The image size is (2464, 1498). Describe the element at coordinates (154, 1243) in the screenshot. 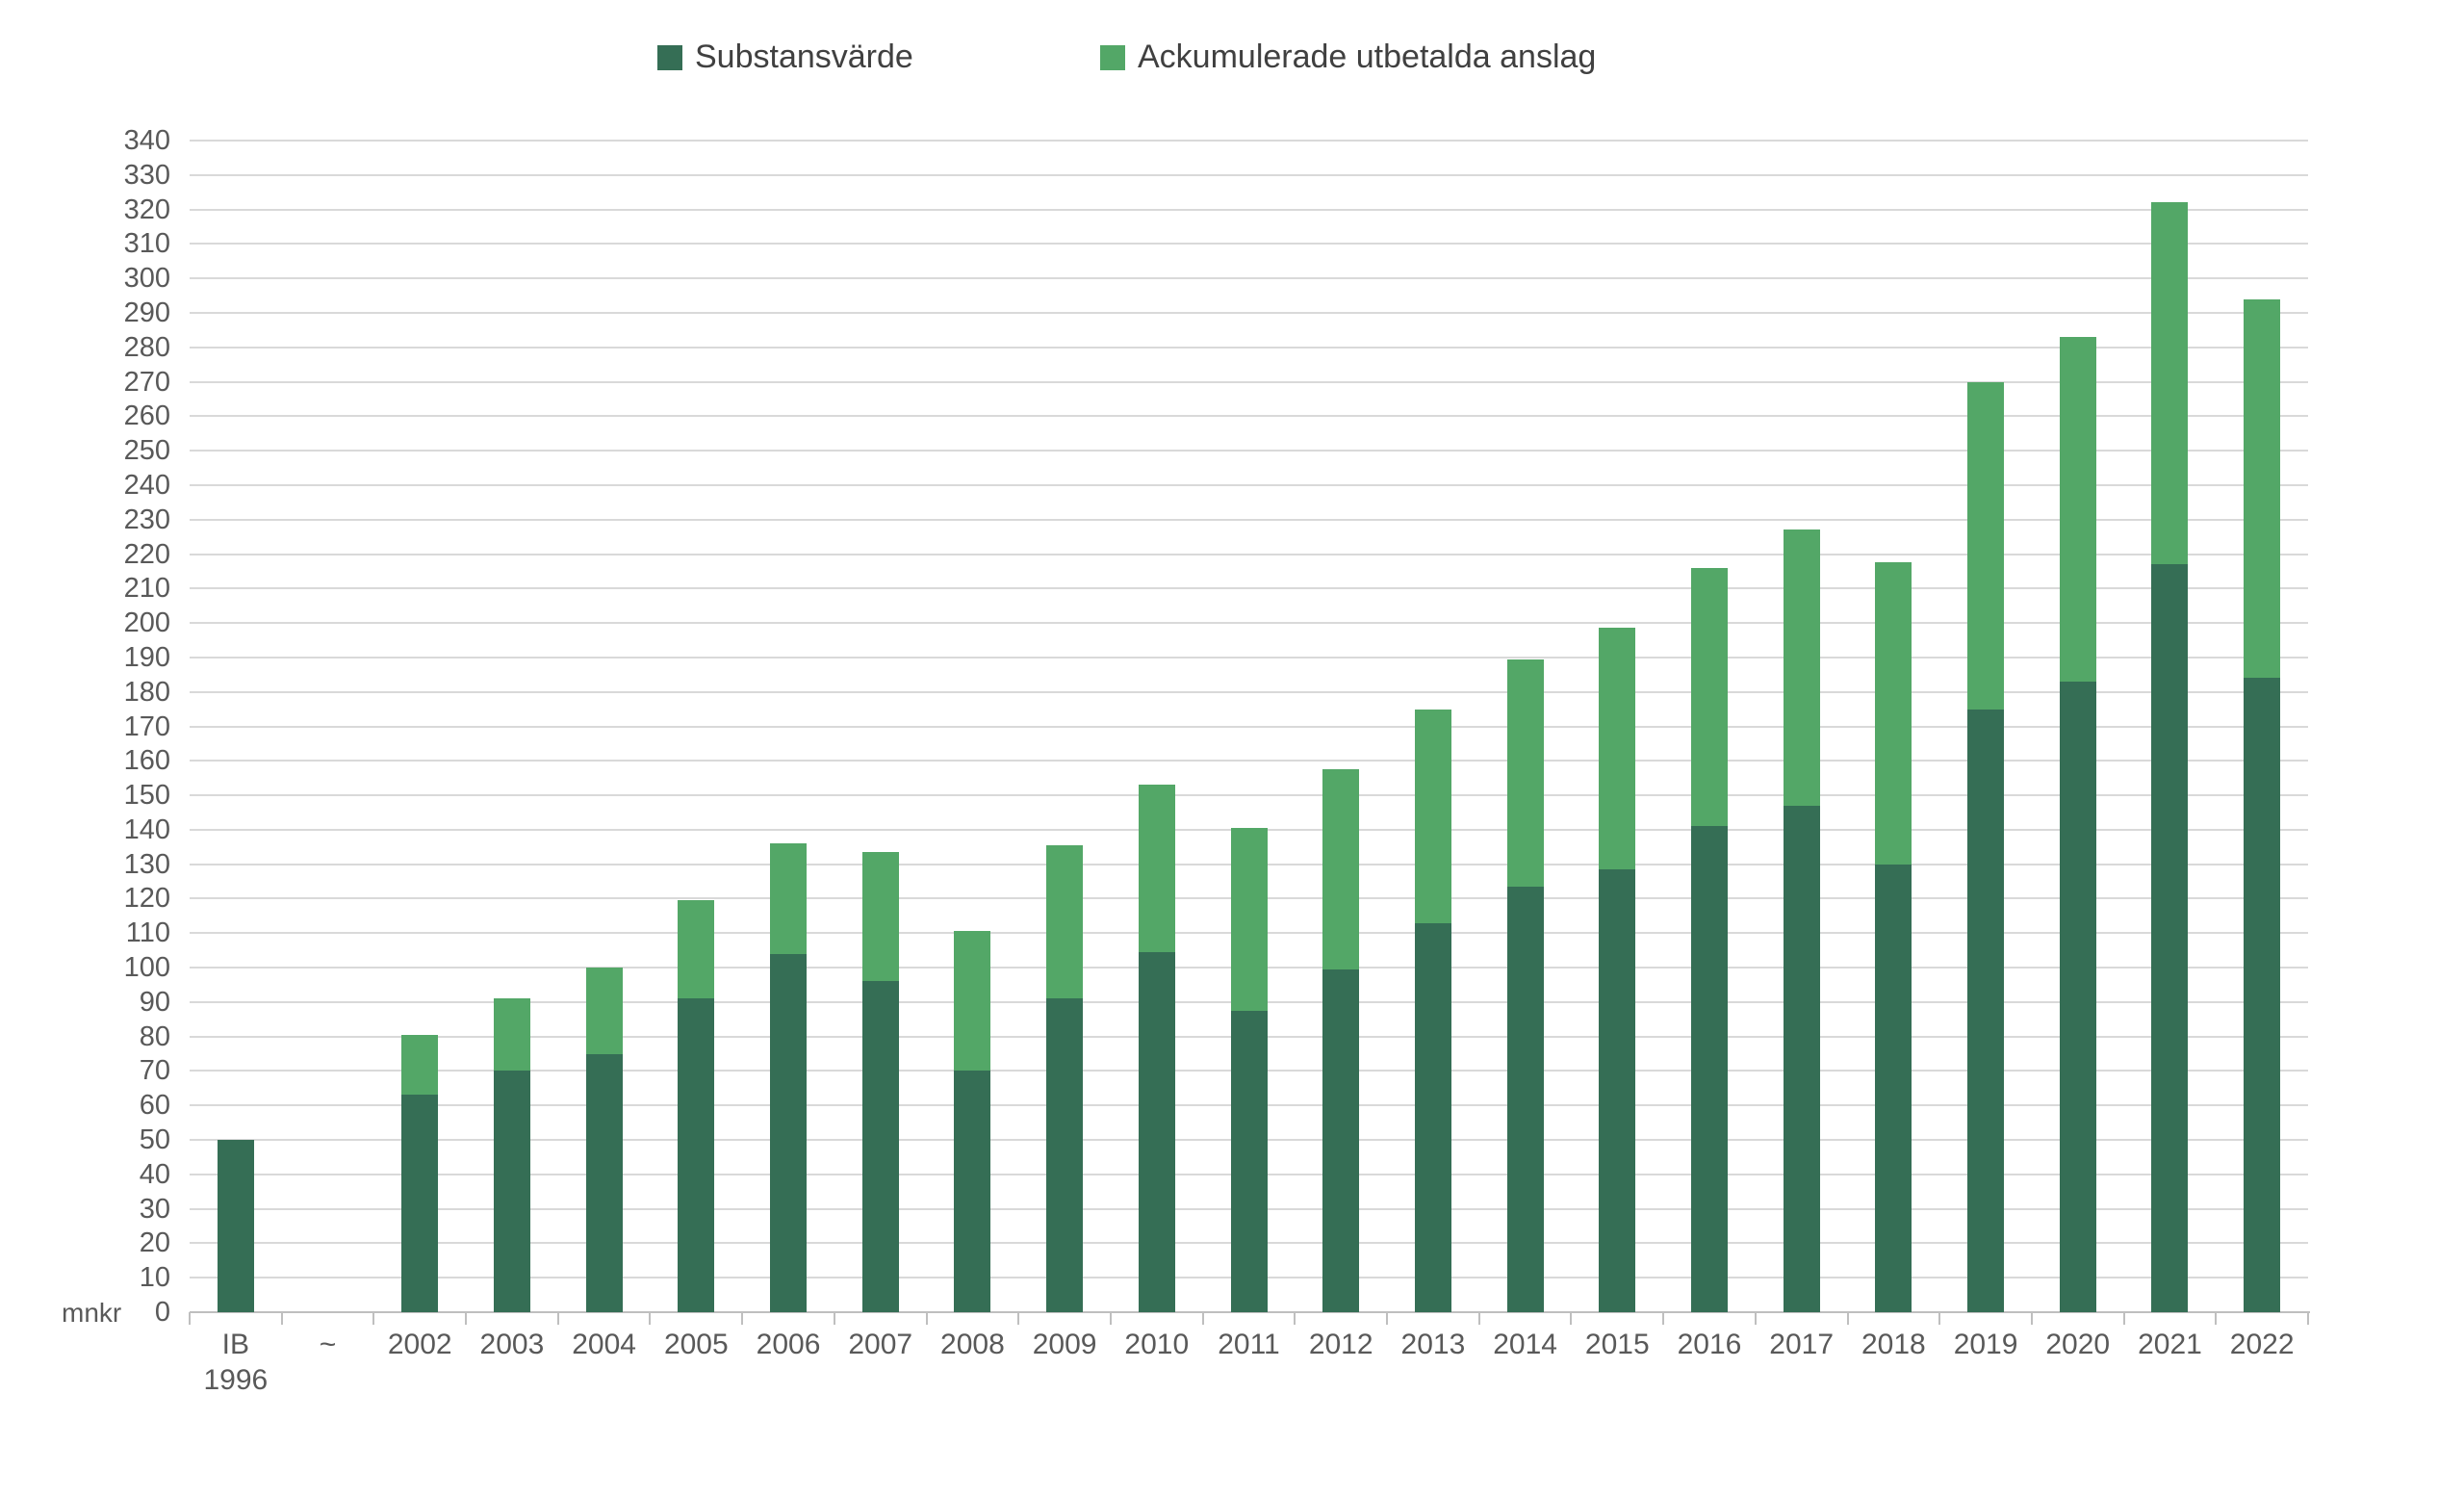

I see `y-tick-label-20: 20` at that location.